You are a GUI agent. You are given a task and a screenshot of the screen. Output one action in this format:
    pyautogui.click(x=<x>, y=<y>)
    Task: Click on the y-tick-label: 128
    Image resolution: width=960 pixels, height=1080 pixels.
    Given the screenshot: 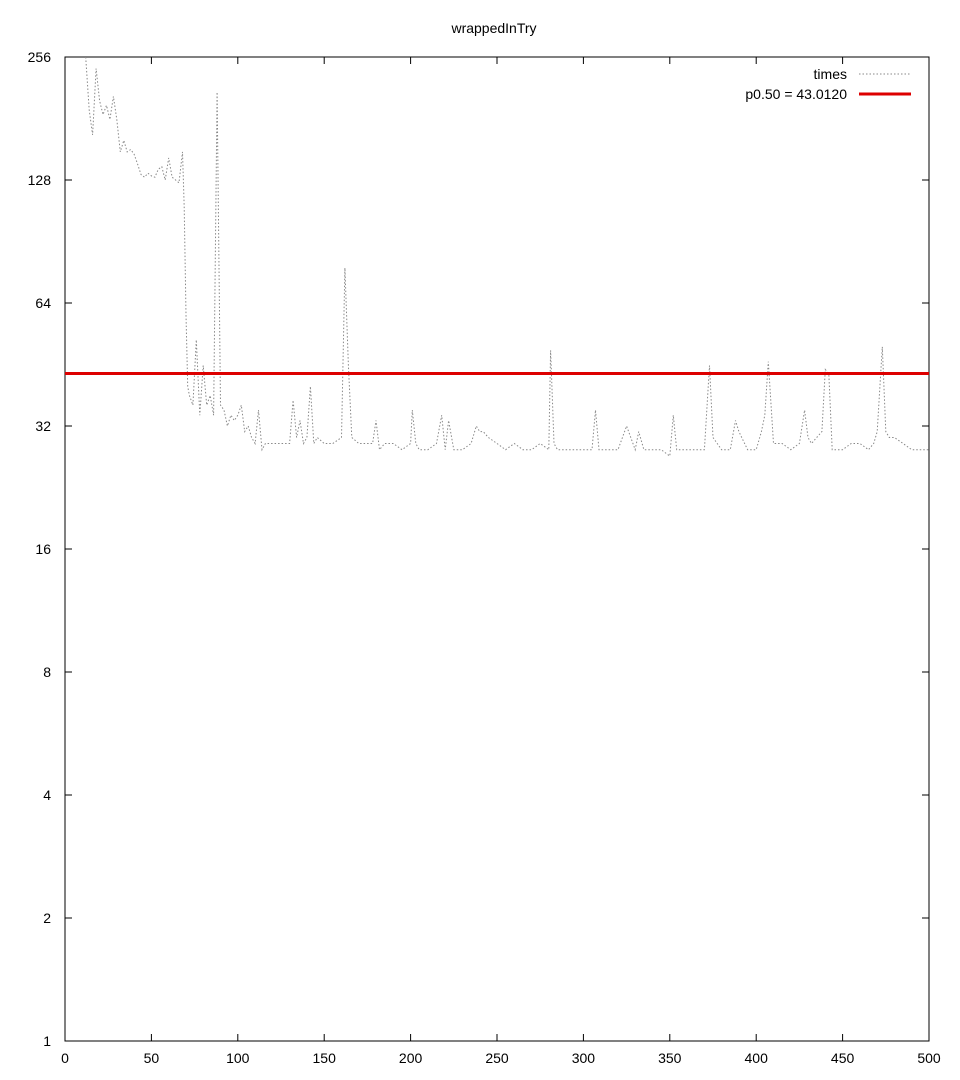 What is the action you would take?
    pyautogui.click(x=40, y=180)
    